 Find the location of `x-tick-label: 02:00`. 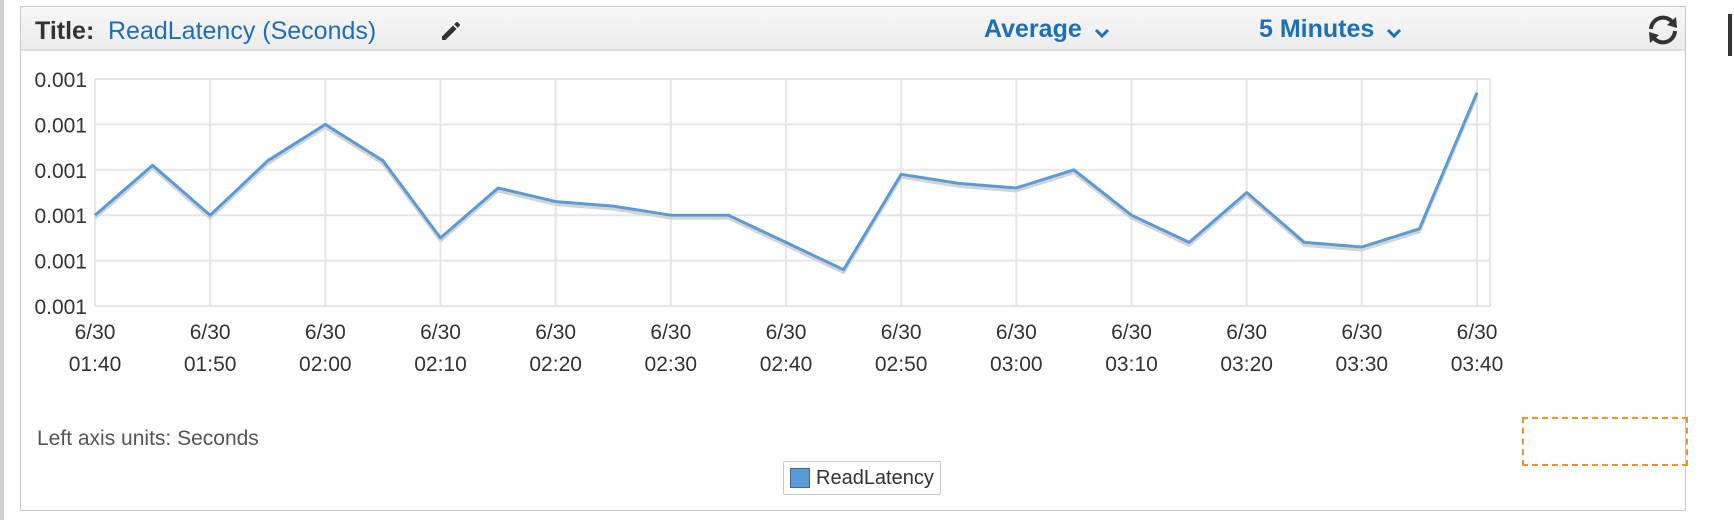

x-tick-label: 02:00 is located at coordinates (325, 364).